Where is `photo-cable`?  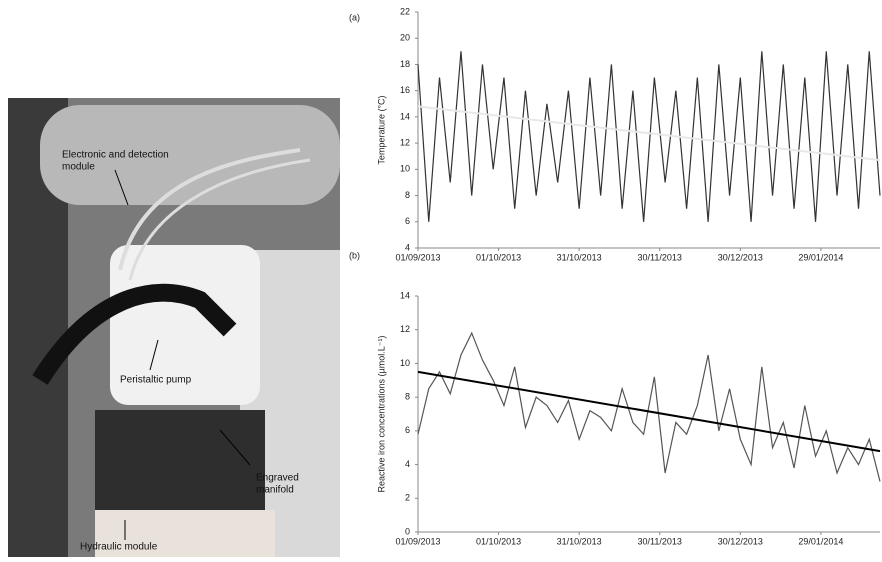
photo-cable is located at coordinates (134, 334).